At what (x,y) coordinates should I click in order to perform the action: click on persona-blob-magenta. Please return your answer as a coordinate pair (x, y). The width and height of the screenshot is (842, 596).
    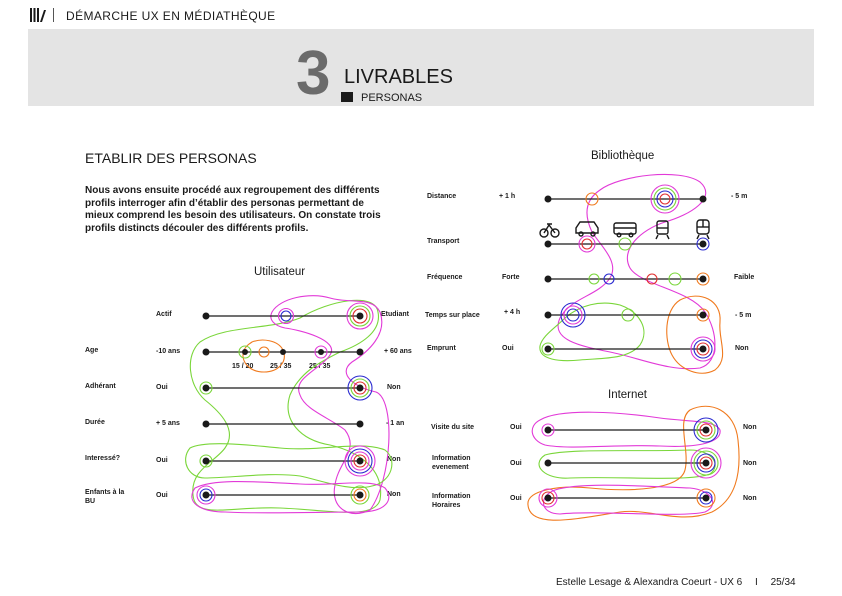
    Looking at the image, I should click on (636, 271).